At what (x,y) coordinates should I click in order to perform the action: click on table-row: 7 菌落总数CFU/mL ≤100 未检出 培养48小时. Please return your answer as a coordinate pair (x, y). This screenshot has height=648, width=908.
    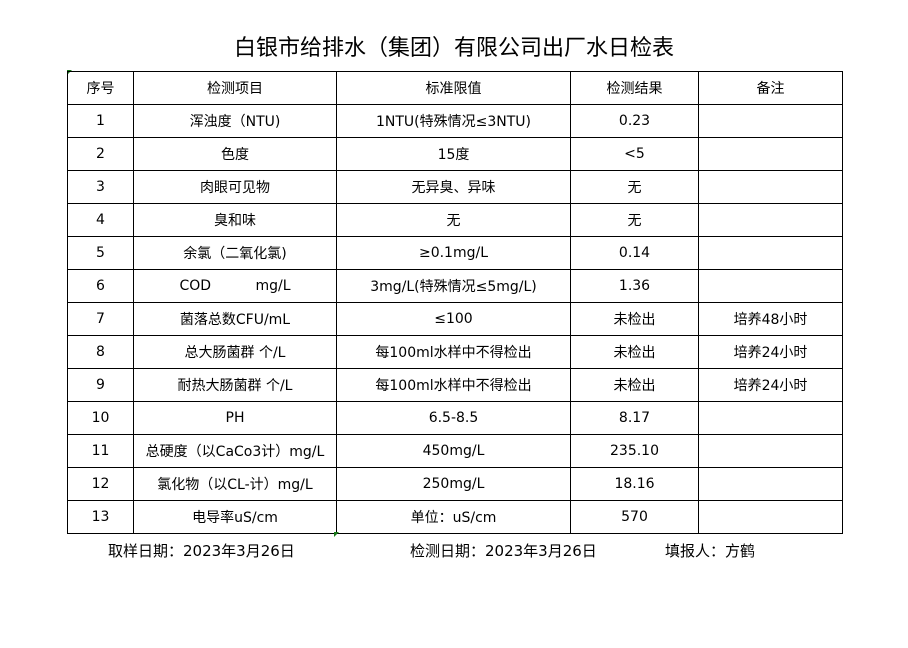
    Looking at the image, I should click on (455, 319).